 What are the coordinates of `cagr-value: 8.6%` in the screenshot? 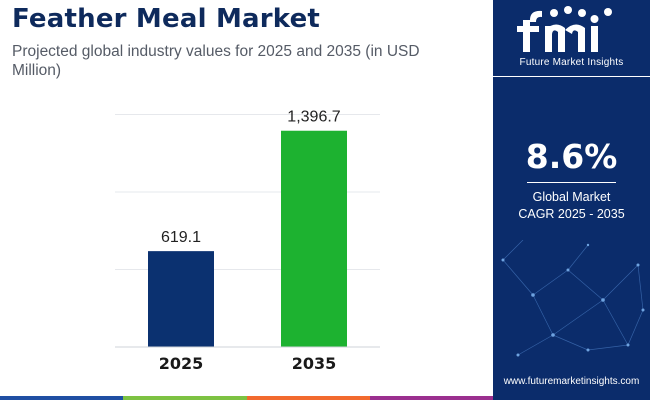 It's located at (571, 156).